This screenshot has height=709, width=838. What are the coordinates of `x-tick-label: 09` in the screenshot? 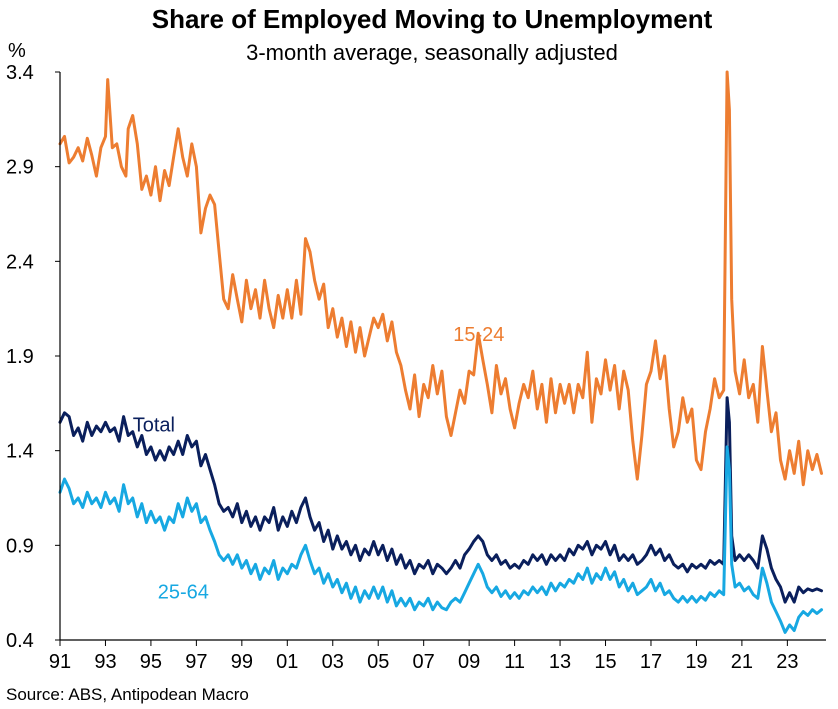 It's located at (469, 662).